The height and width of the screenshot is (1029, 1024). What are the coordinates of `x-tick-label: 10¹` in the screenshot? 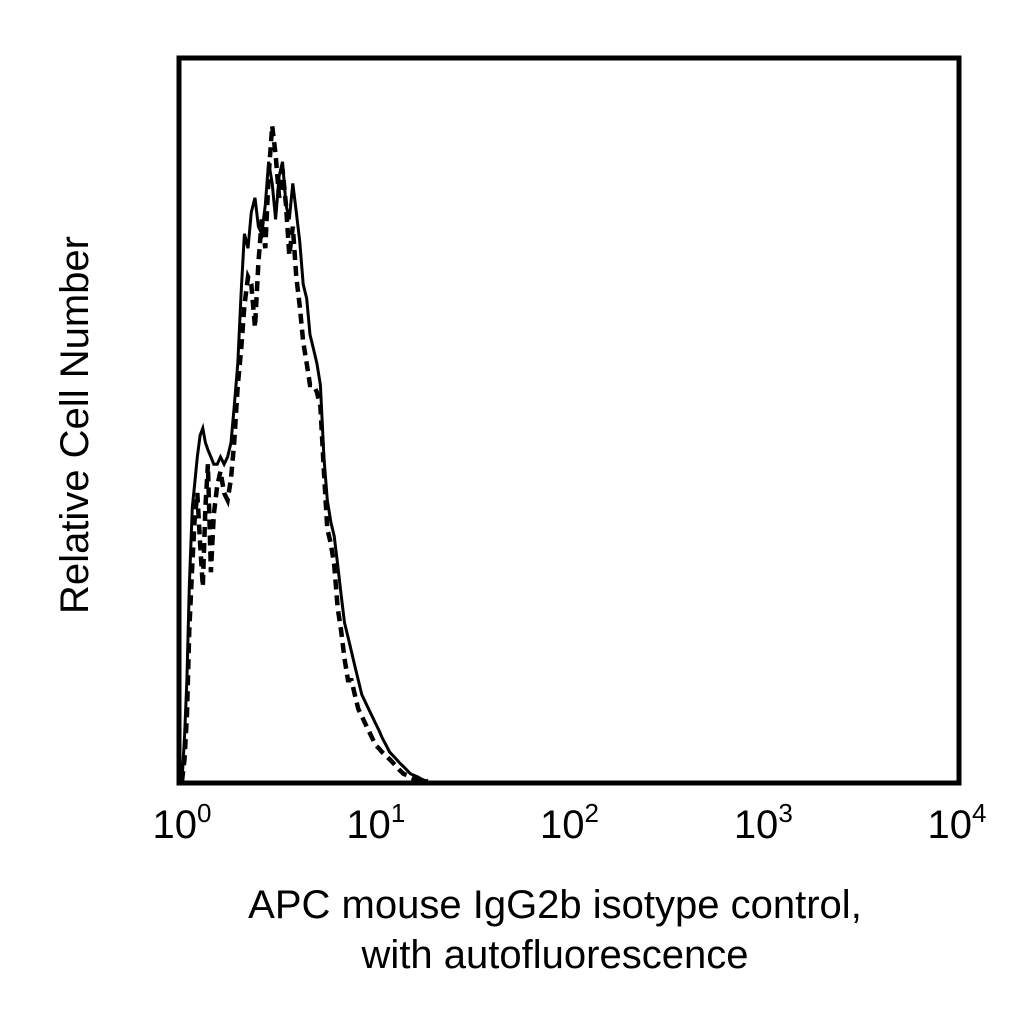 It's located at (375, 822).